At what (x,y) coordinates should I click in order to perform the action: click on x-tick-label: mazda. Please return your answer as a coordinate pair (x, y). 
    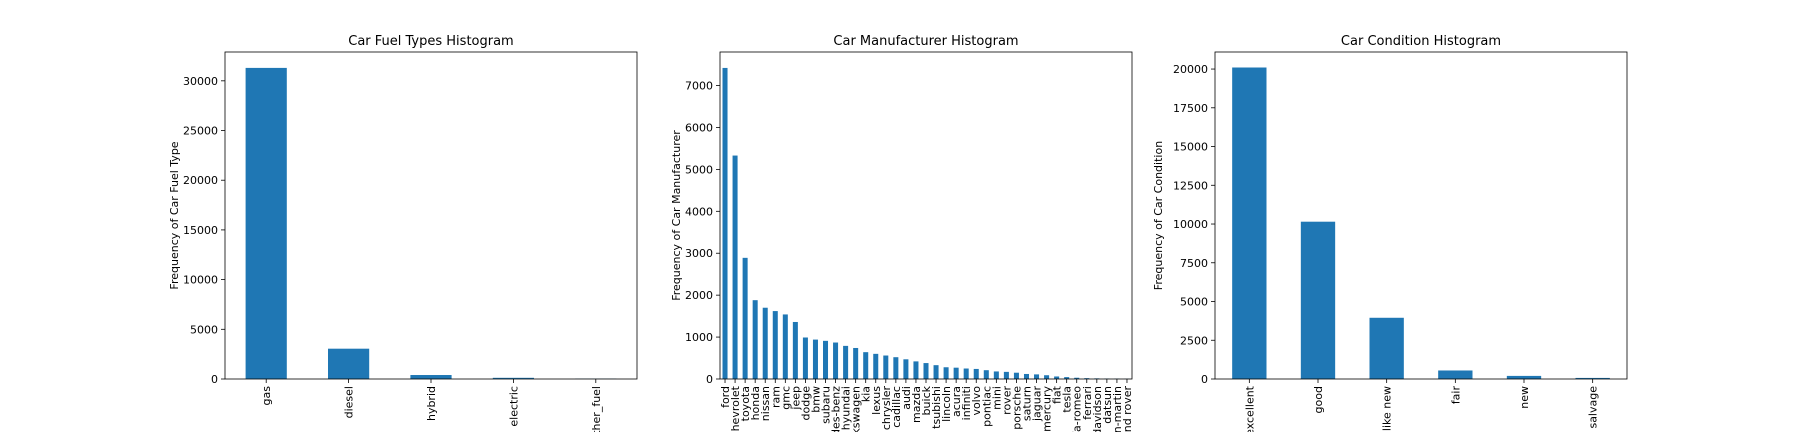
    Looking at the image, I should click on (916, 404).